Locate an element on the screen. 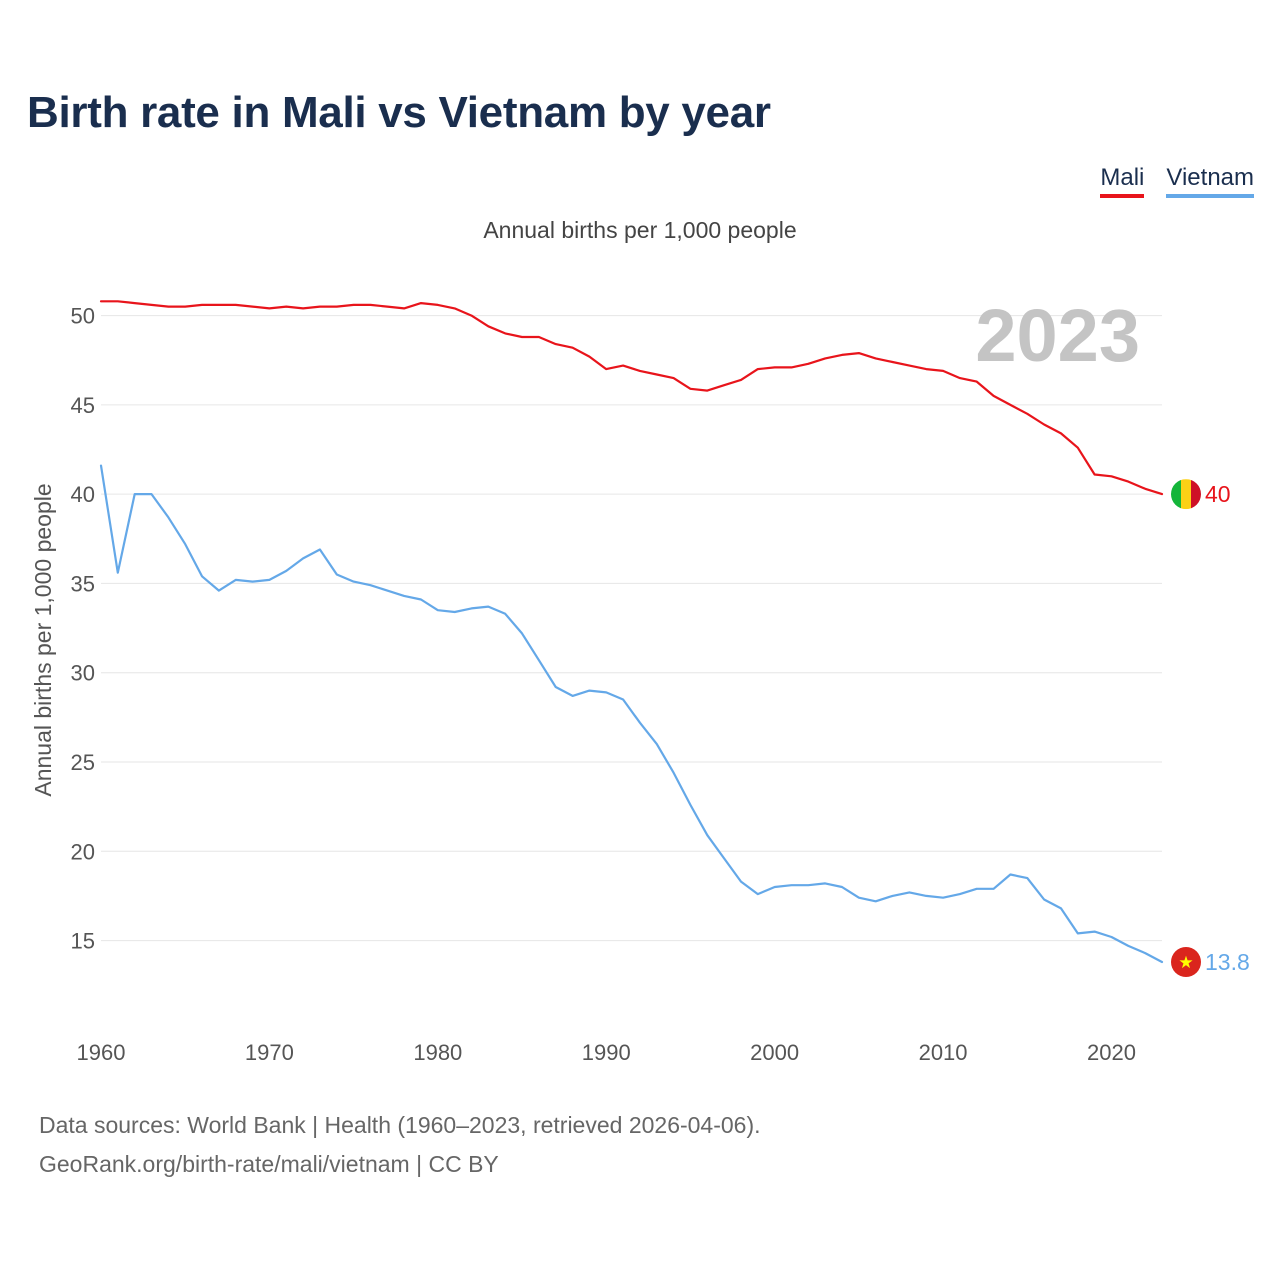  flag-vietnam-icon: ★ is located at coordinates (1186, 962).